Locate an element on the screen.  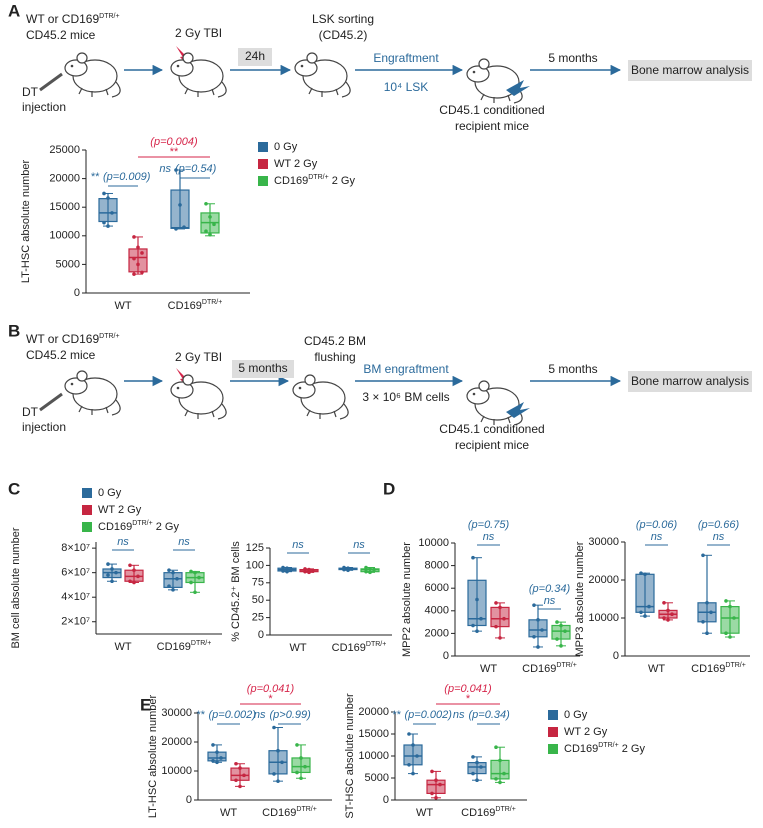
significance: ** is located at coordinates (174, 152).